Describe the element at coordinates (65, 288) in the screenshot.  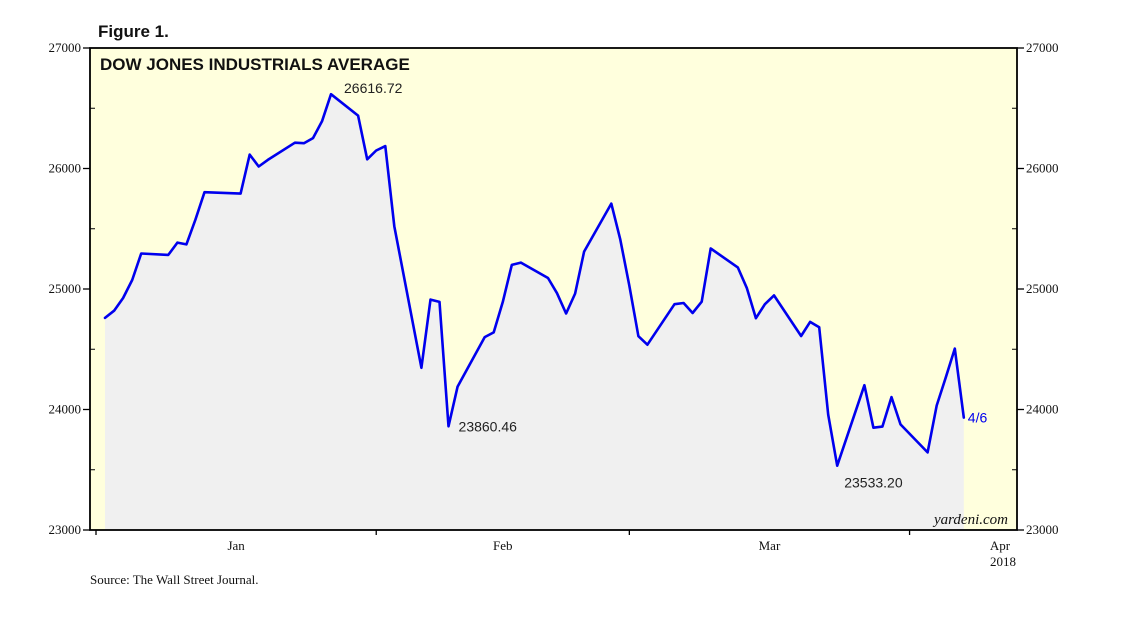
I see `y-tick-label-left: 25000` at that location.